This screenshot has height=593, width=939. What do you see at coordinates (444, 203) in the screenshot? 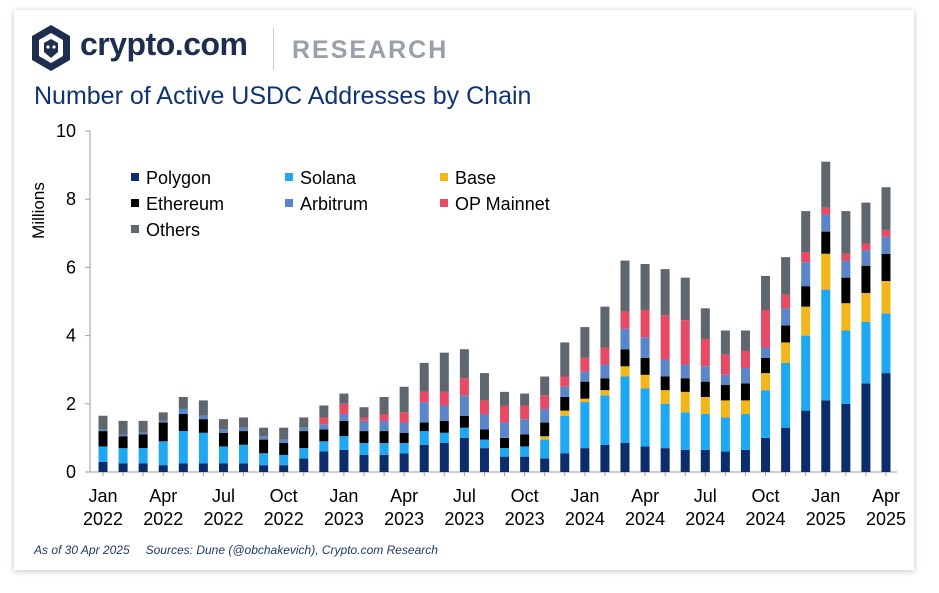
I see `legend-swatch-op-mainnet` at bounding box center [444, 203].